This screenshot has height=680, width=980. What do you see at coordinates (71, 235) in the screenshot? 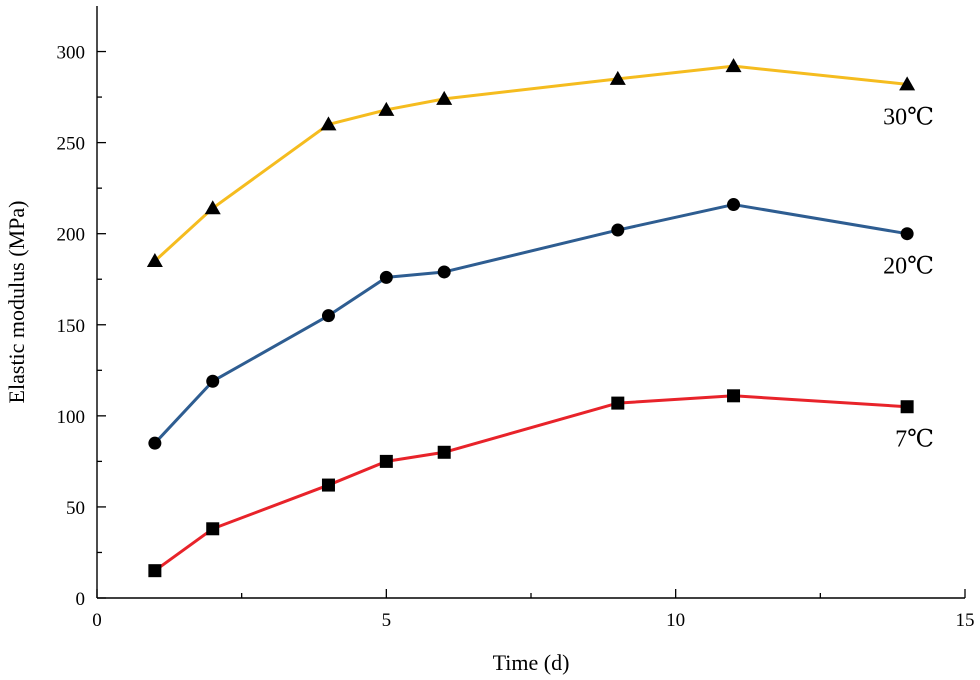
I see `y-tick-label: 200` at bounding box center [71, 235].